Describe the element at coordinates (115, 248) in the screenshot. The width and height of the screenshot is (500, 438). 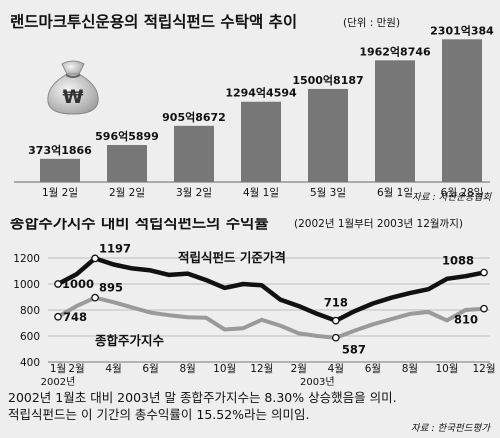
I see `point-value-label: 1197` at that location.